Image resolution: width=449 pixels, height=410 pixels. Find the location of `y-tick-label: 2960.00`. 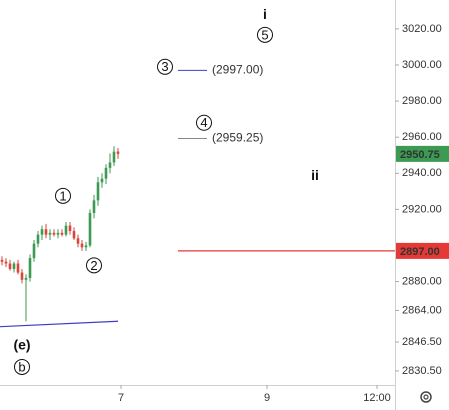

y-tick-label: 2960.00 is located at coordinates (422, 137).